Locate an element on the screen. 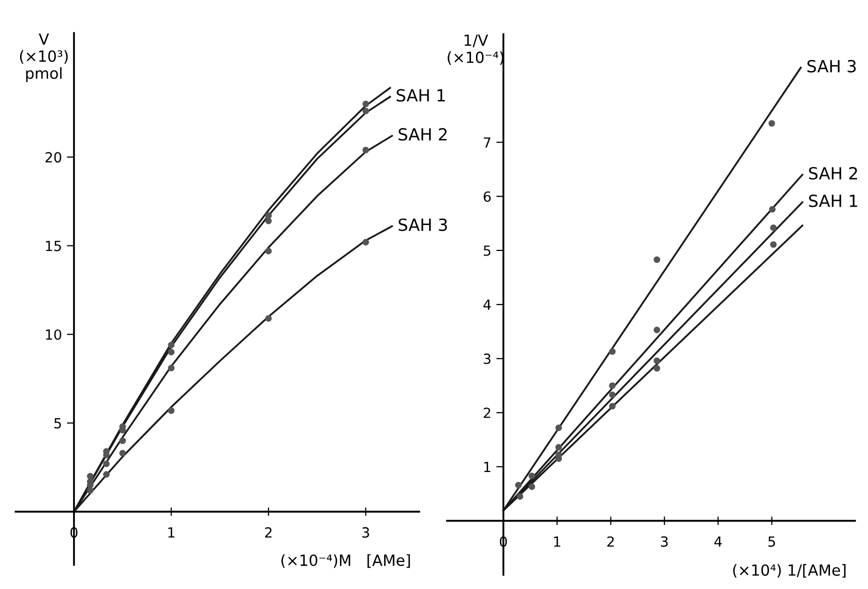 This screenshot has width=868, height=589. x-axis-title: (×10⁻⁴)M [AMe] is located at coordinates (345, 561).